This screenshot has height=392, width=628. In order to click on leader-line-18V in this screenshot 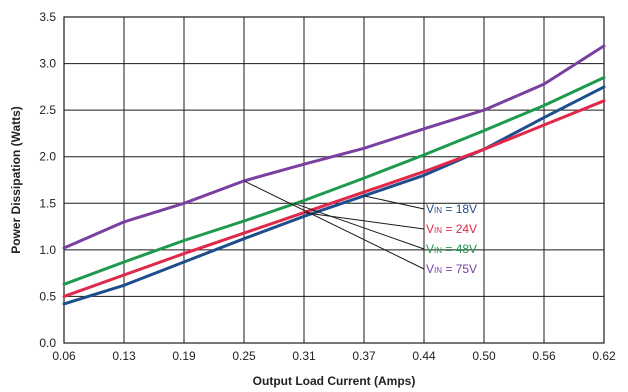, I will do `click(394, 202)`.